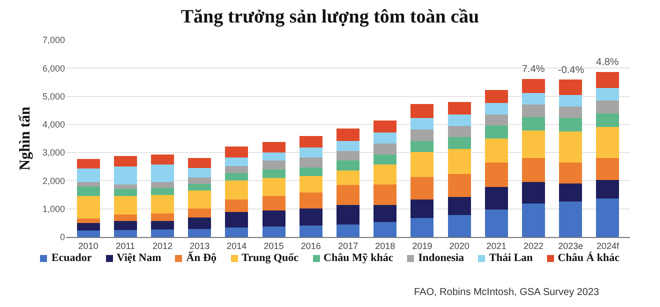 This screenshot has width=660, height=307. Describe the element at coordinates (270, 258) in the screenshot. I see `legend-label: Trung Quốc` at that location.